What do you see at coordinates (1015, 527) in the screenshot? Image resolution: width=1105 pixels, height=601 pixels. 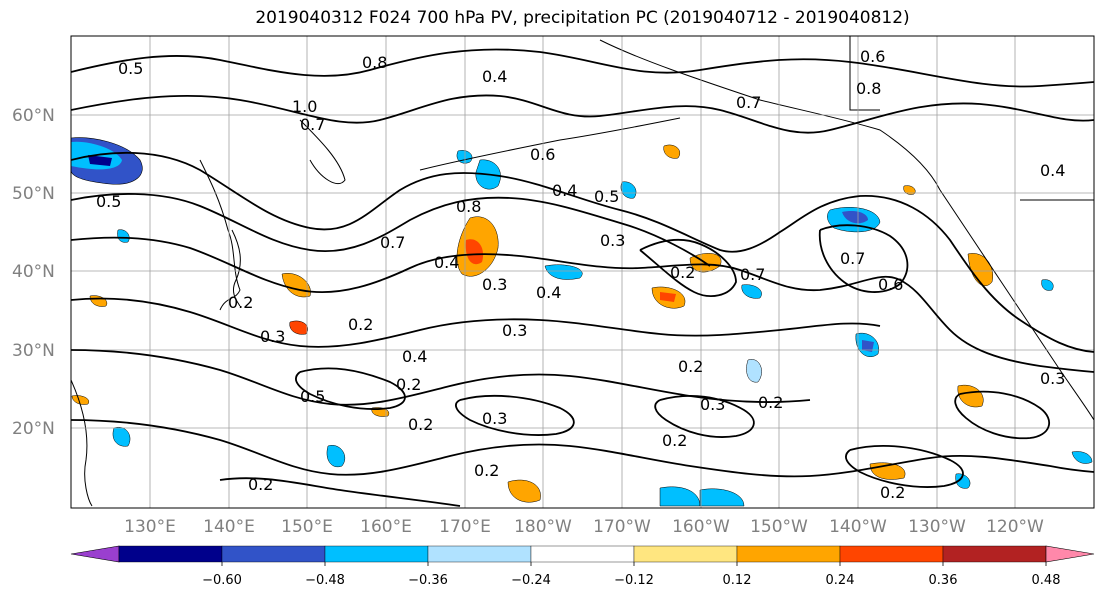 I see `longitude-label: 120°W` at bounding box center [1015, 527].